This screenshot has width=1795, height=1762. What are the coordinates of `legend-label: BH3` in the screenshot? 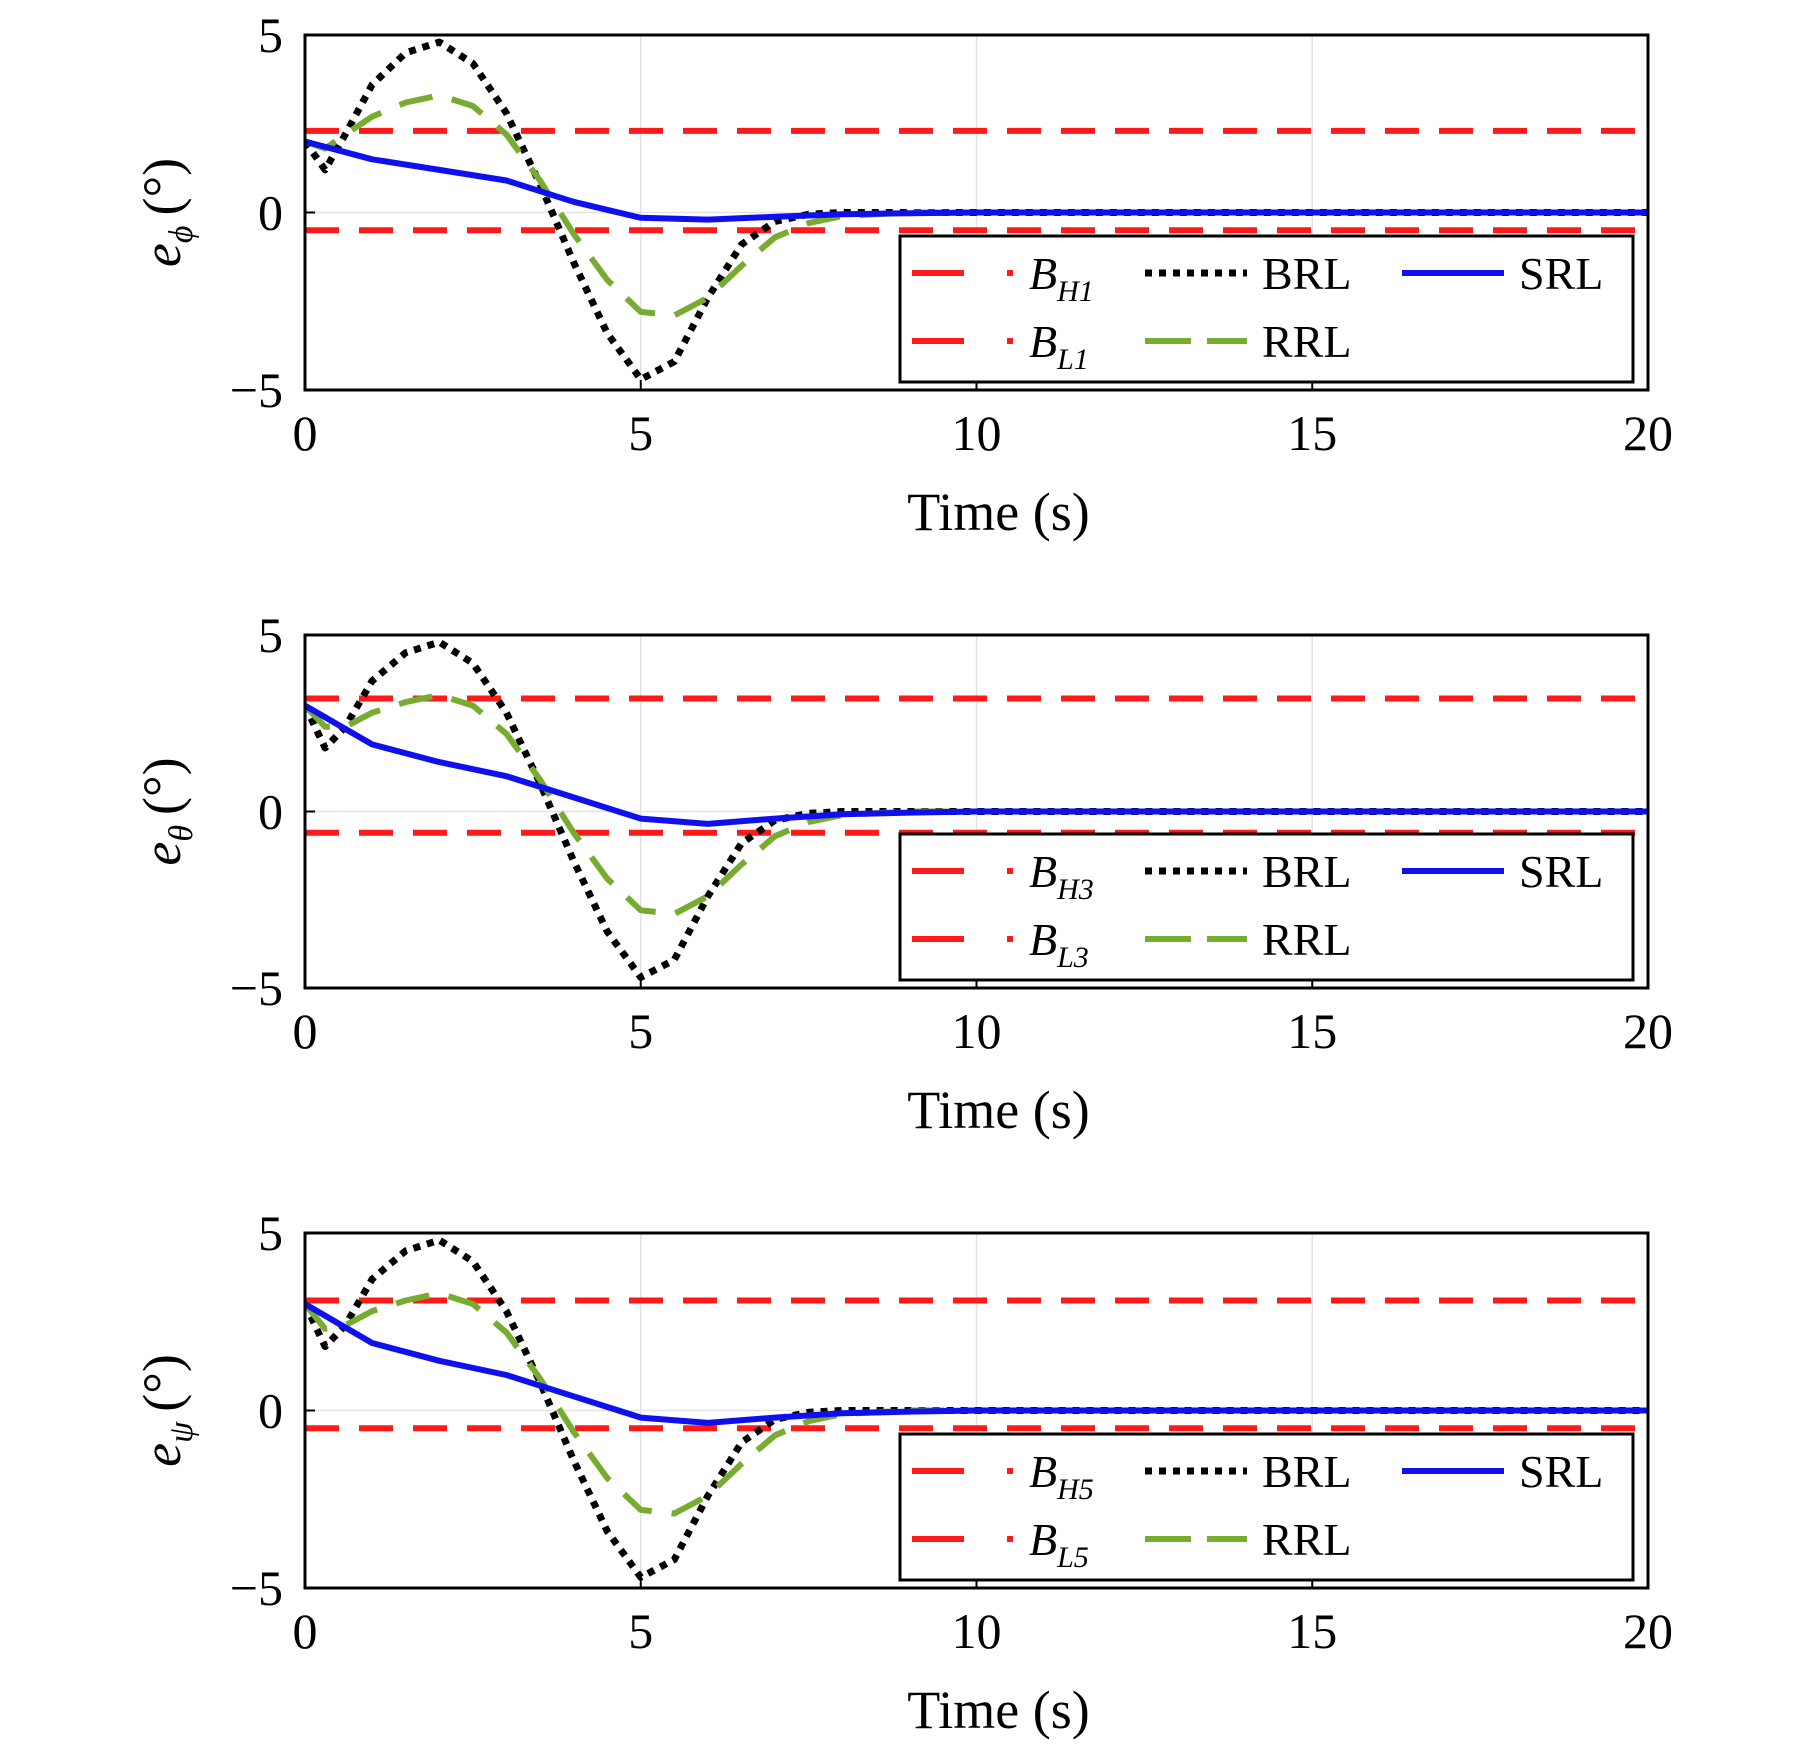 It's located at (1061, 876).